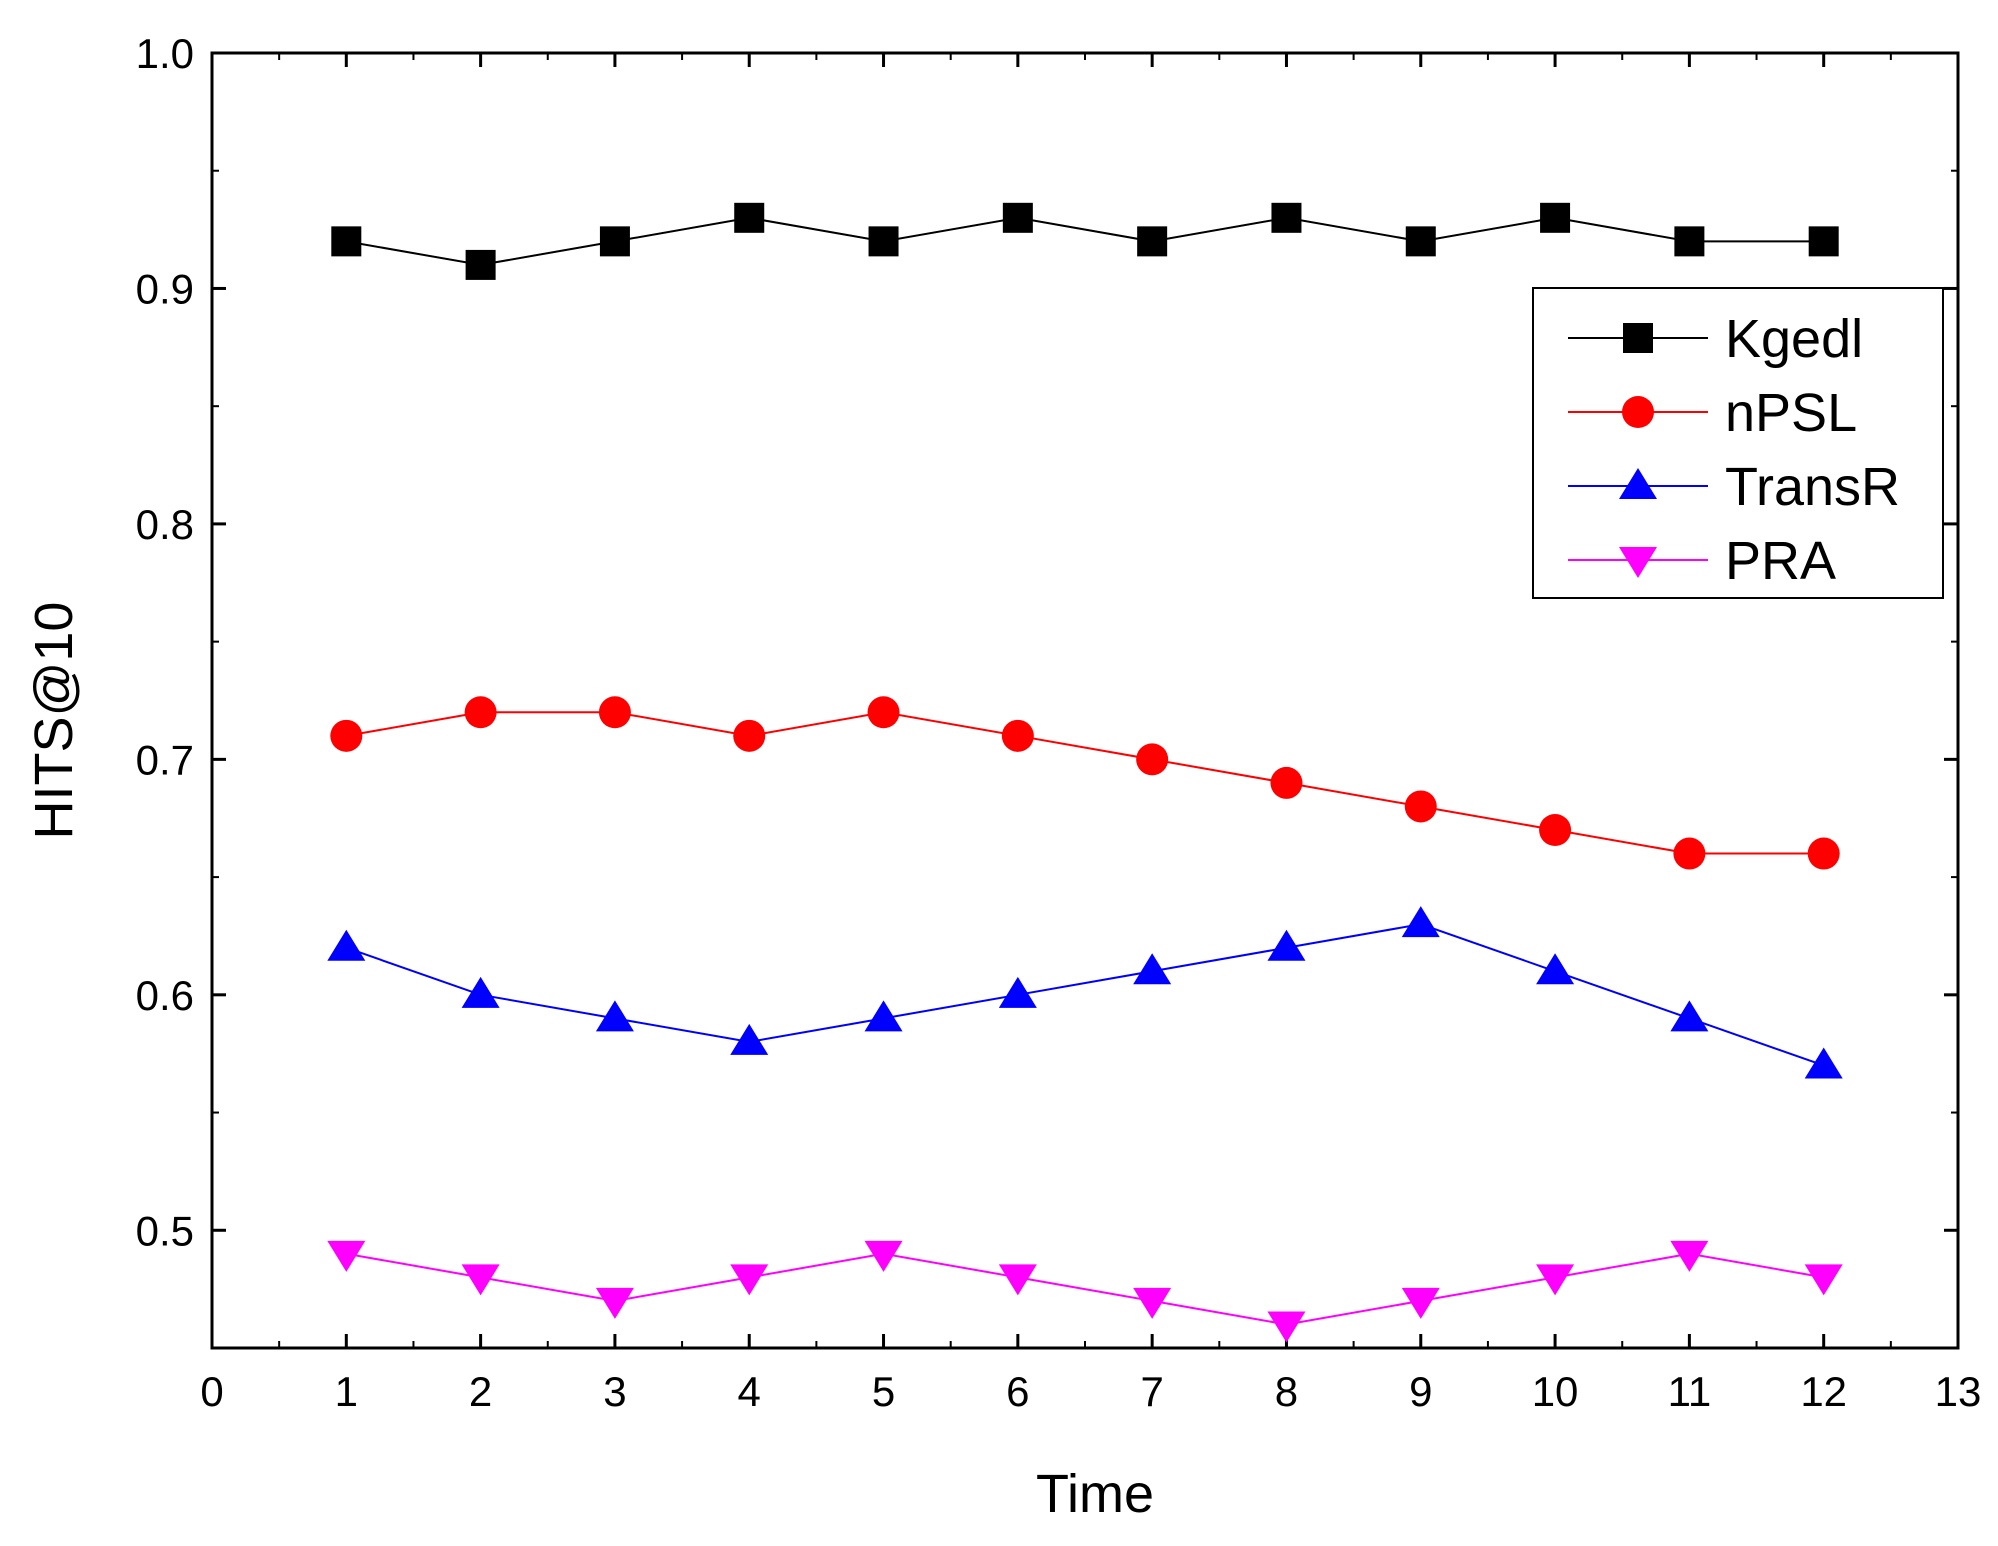  I want to click on y-tick-label: 0.8, so click(165, 524).